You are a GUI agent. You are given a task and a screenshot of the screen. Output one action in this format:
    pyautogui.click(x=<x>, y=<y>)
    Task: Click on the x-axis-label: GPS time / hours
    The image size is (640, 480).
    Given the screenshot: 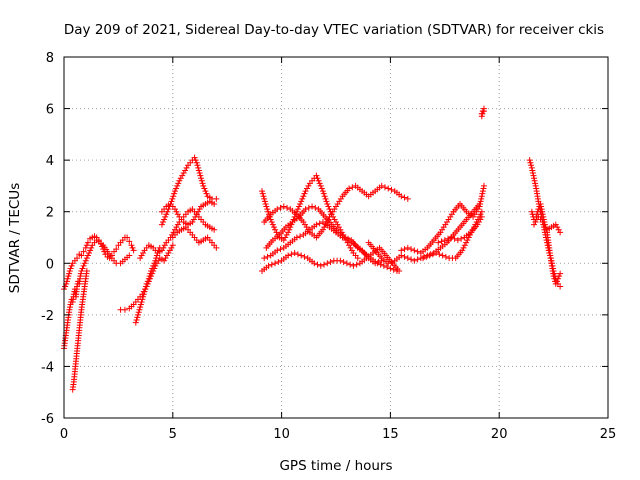 What is the action you would take?
    pyautogui.click(x=335, y=466)
    